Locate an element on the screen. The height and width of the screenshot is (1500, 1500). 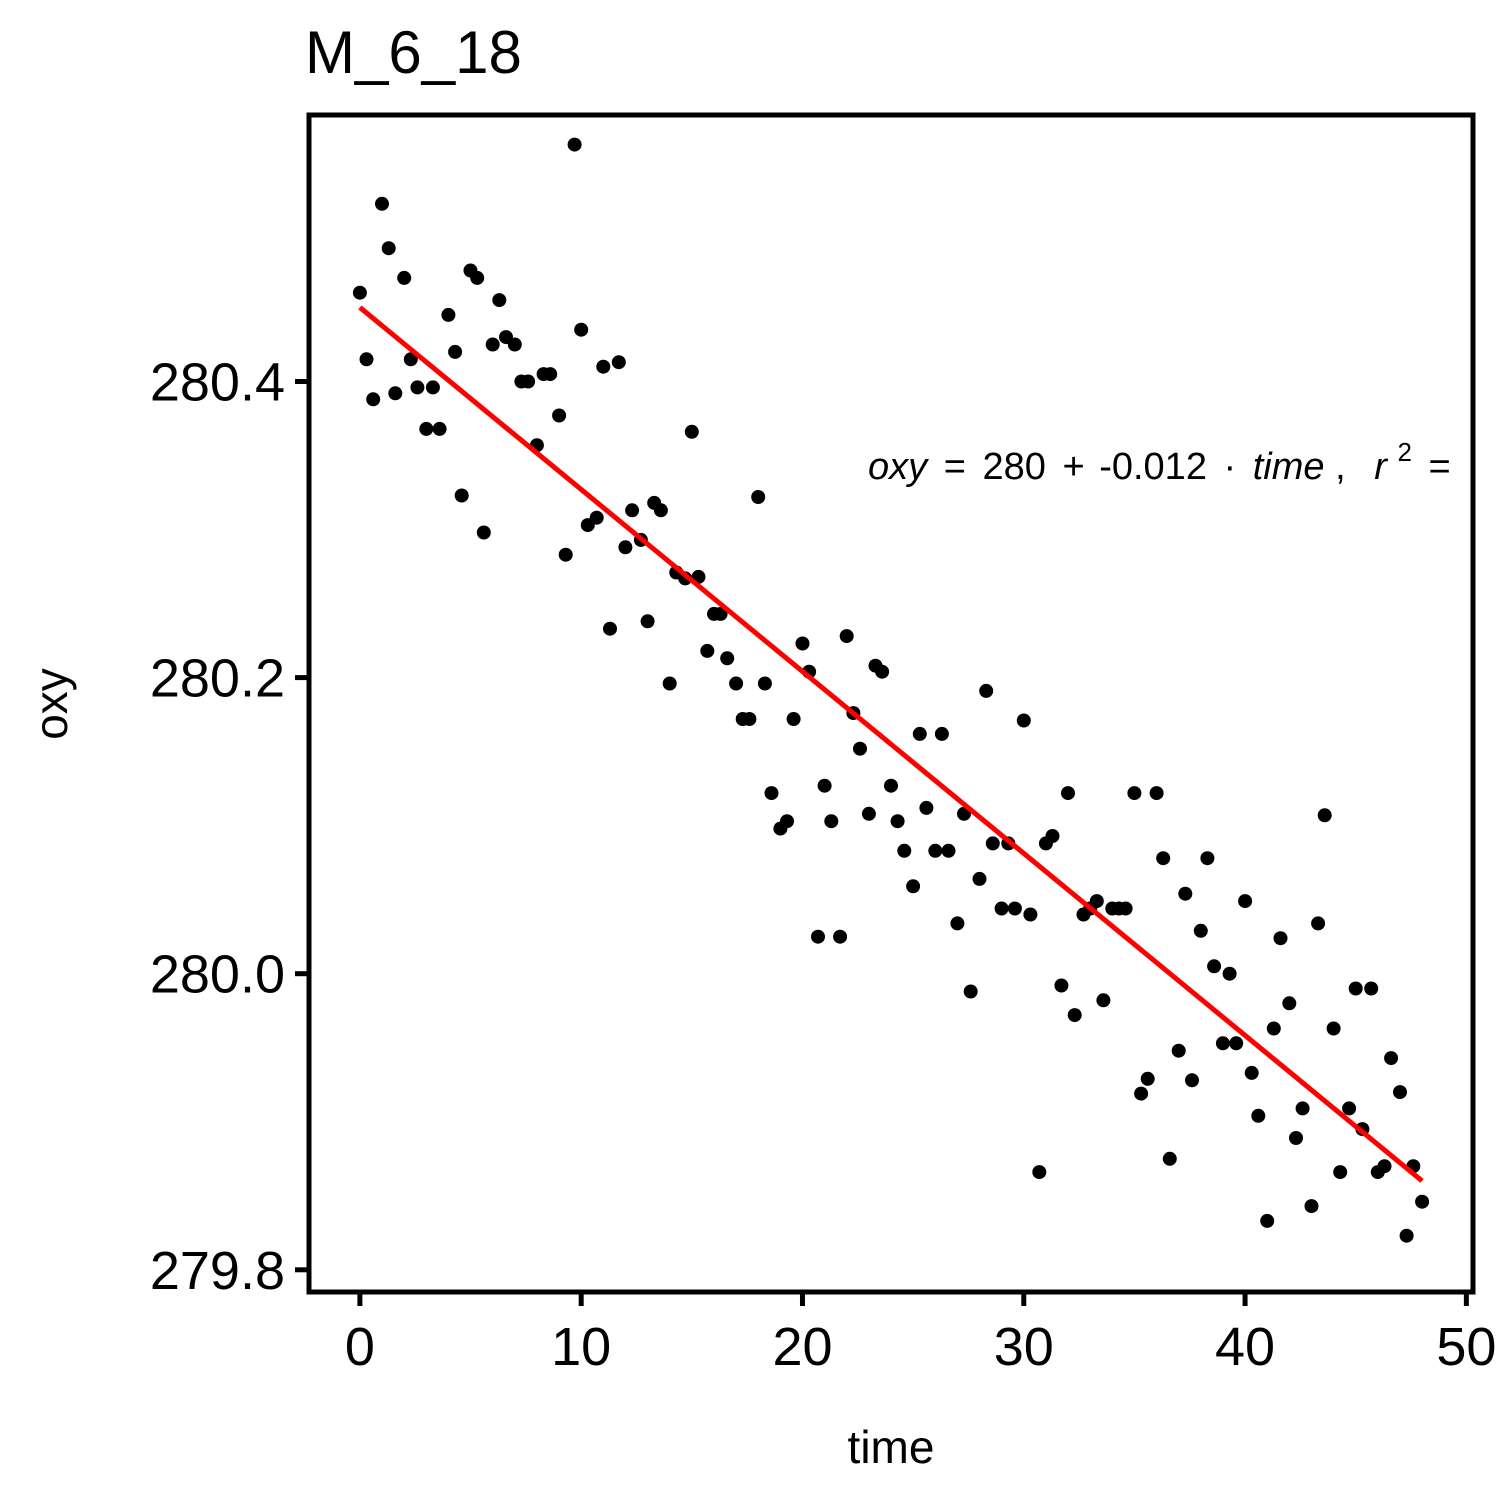
eq-comma: , is located at coordinates (1340, 467).